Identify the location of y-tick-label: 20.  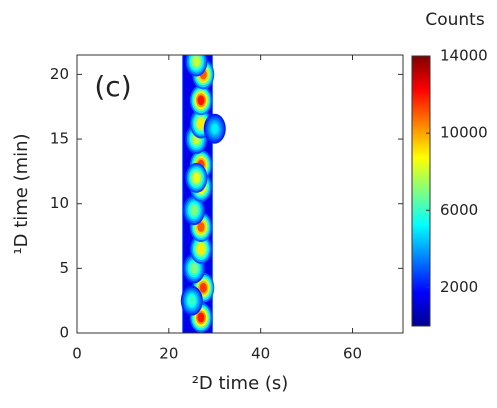
(59, 74).